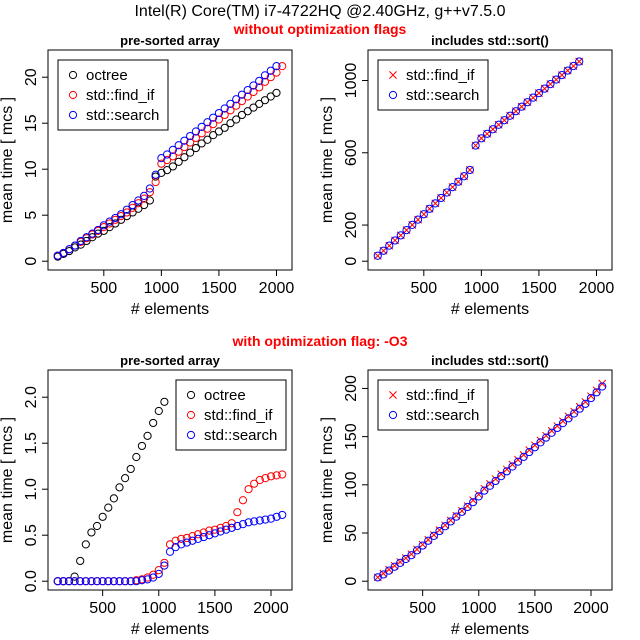  Describe the element at coordinates (355, 480) in the screenshot. I see `y-axis: 0 50 100 150 200` at that location.